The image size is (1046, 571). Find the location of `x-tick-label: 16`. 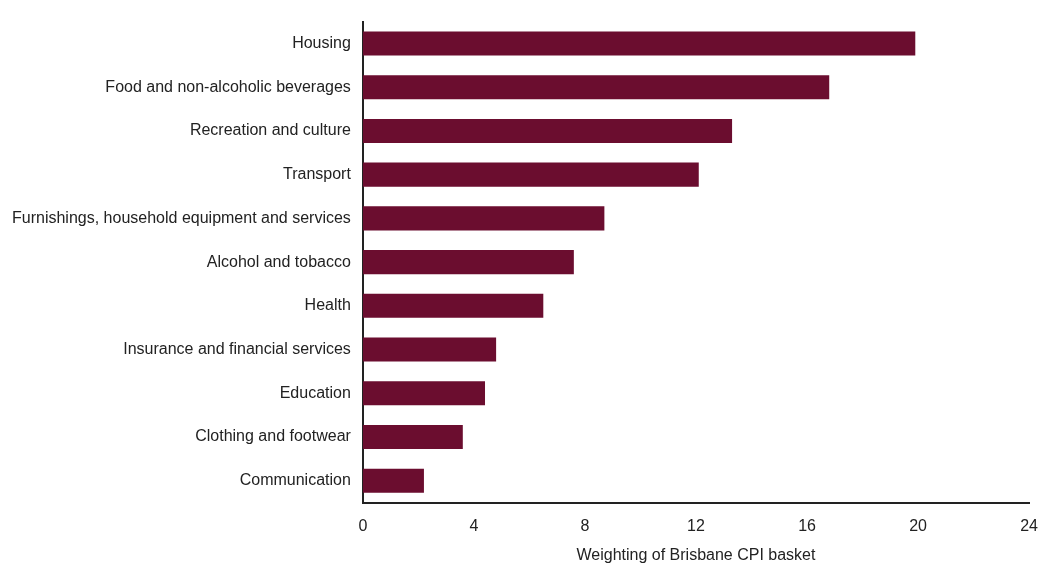

x-tick-label: 16 is located at coordinates (807, 525).